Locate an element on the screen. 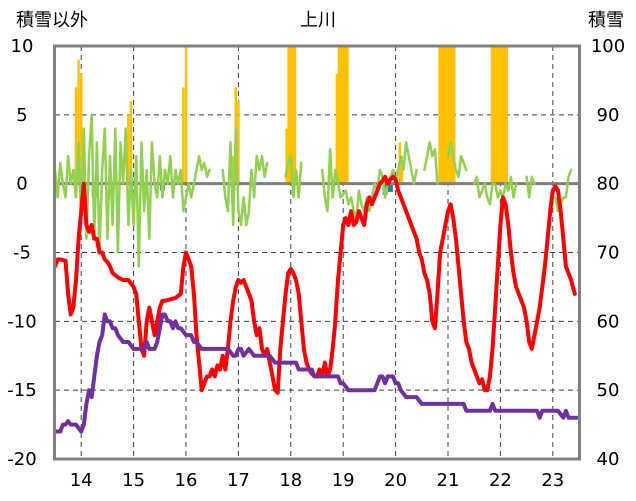  right-tick-label: 70 is located at coordinates (608, 253).